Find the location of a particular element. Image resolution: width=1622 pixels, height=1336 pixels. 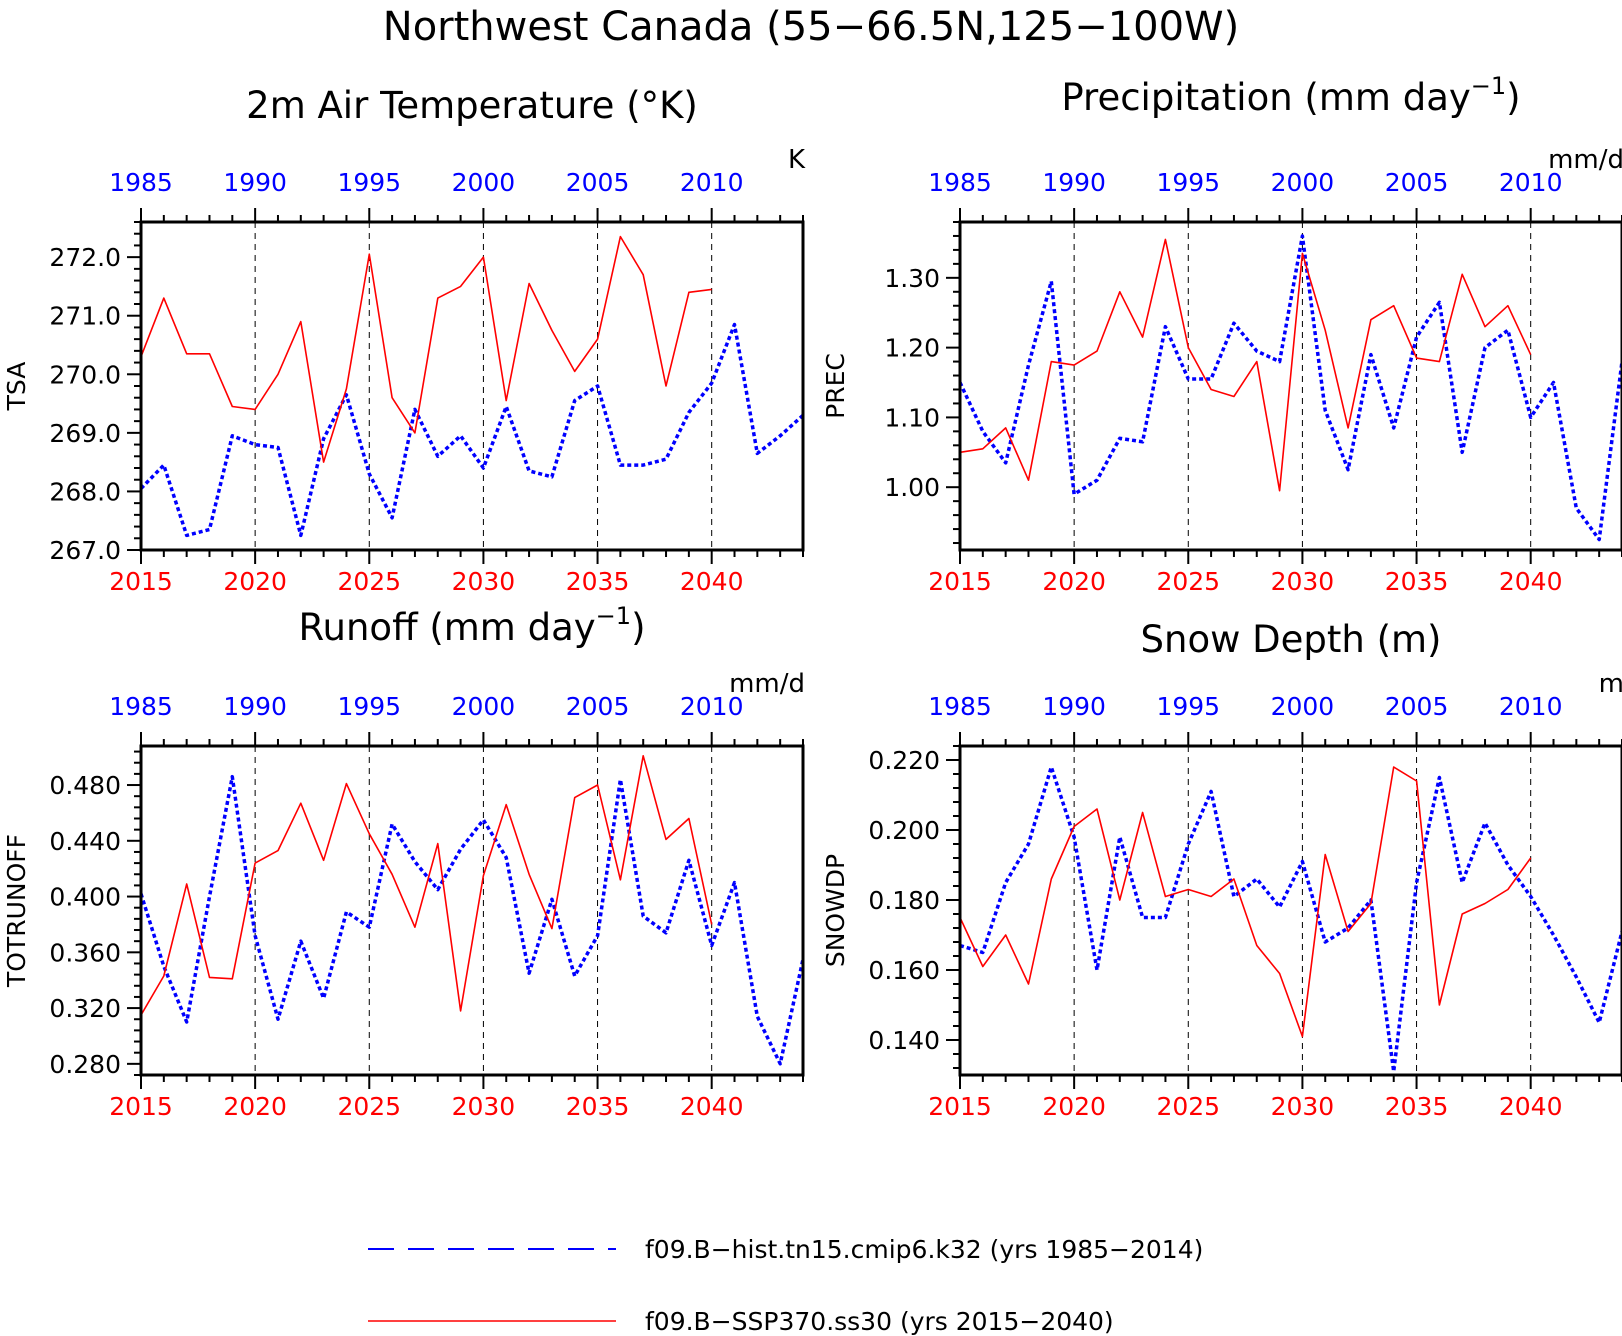

y-tick-label: 1.00 is located at coordinates (912, 487).